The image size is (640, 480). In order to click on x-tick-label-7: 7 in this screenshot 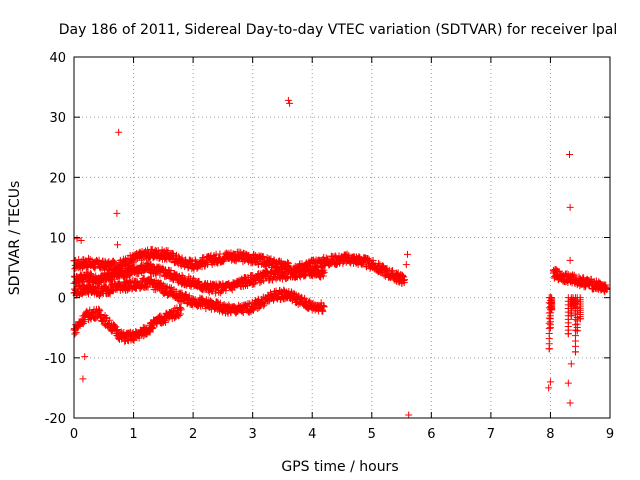, I will do `click(491, 434)`.